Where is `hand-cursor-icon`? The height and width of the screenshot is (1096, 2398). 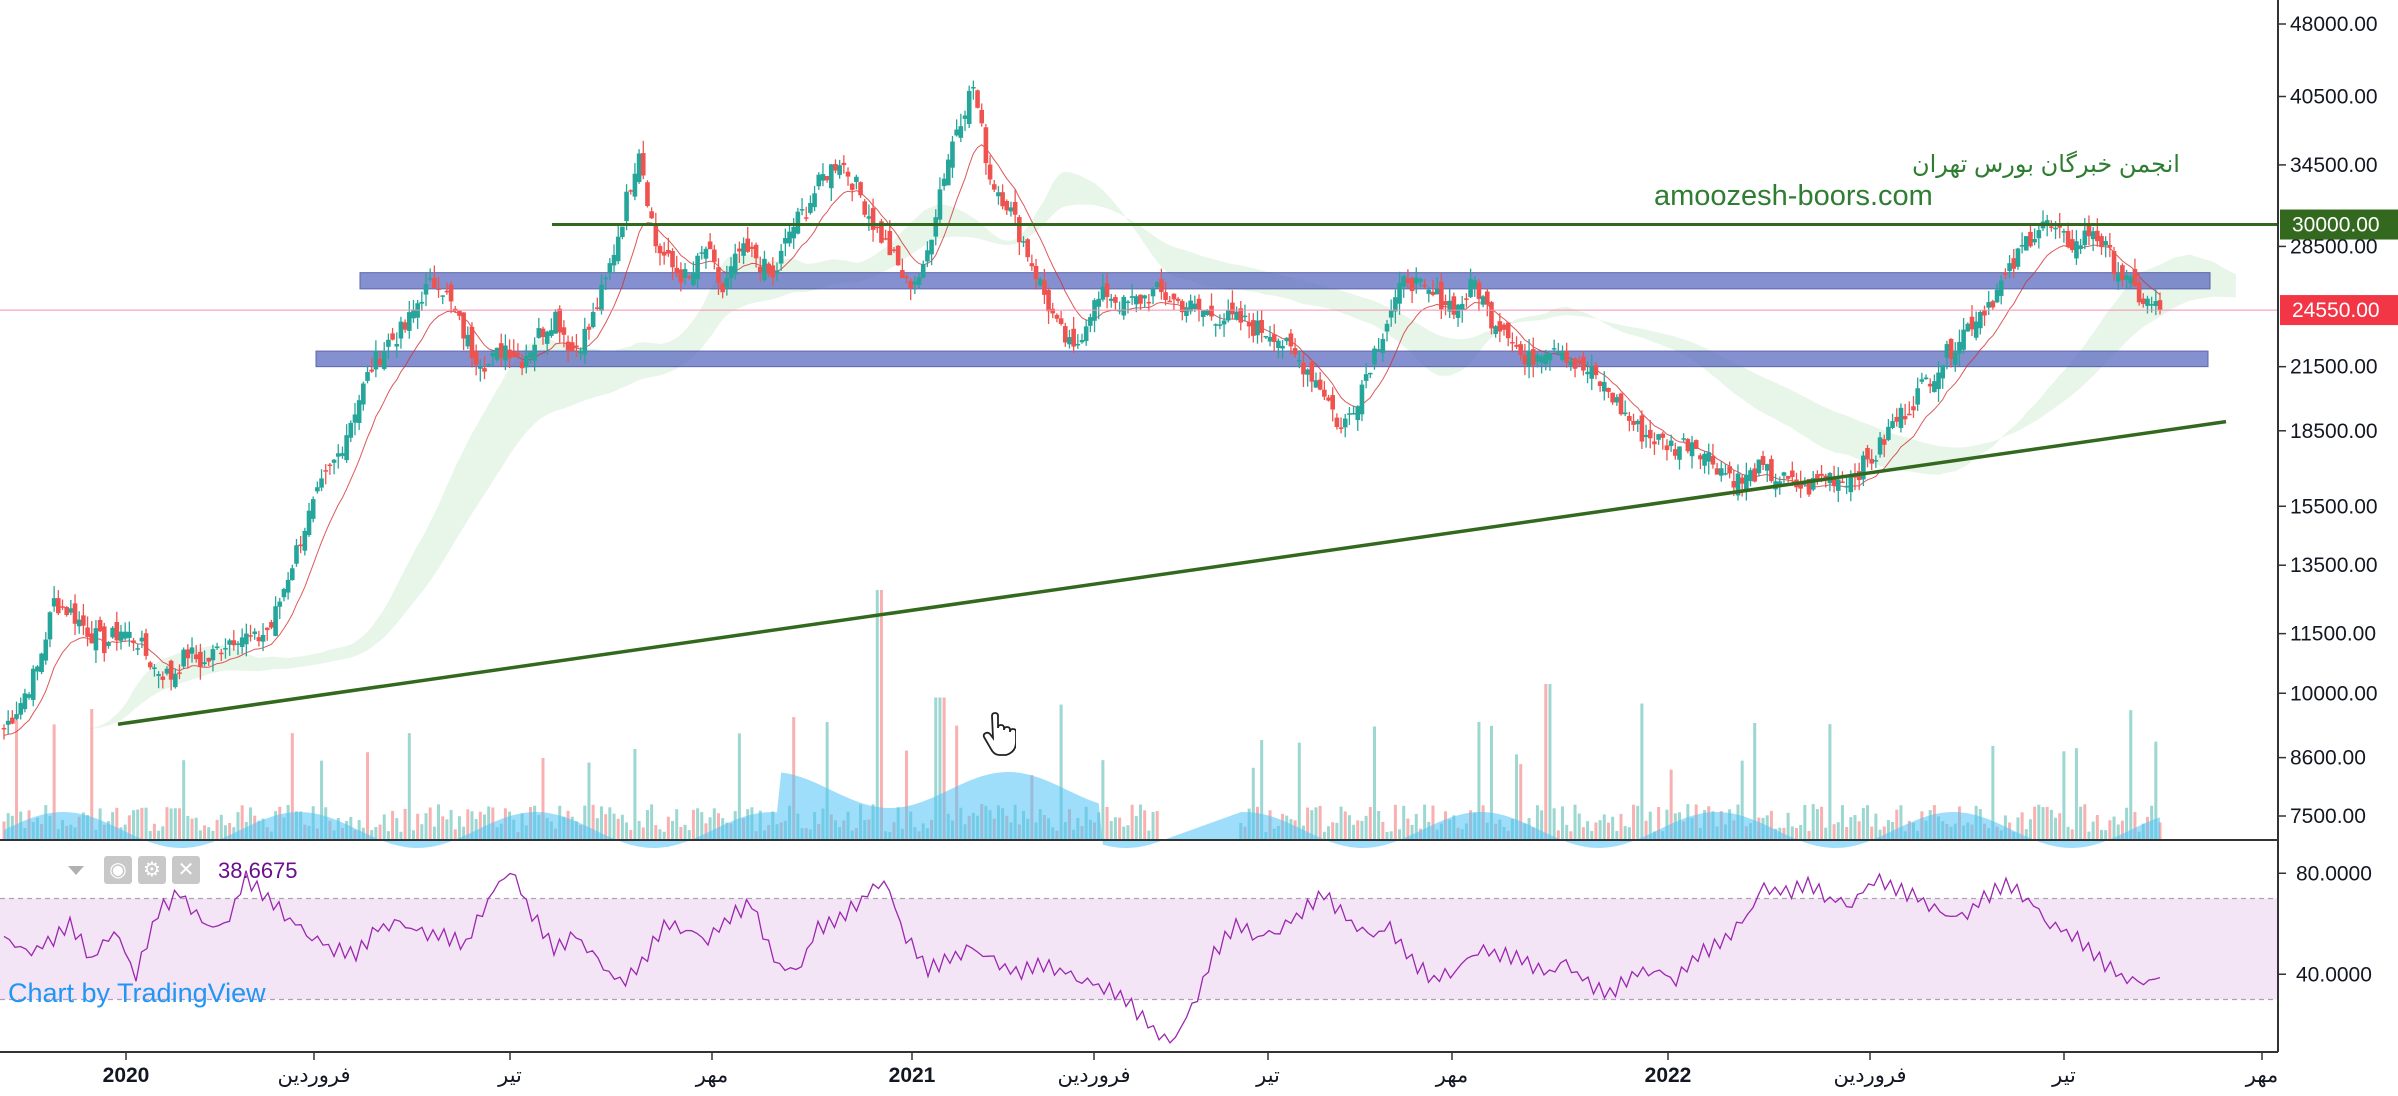 hand-cursor-icon is located at coordinates (999, 734).